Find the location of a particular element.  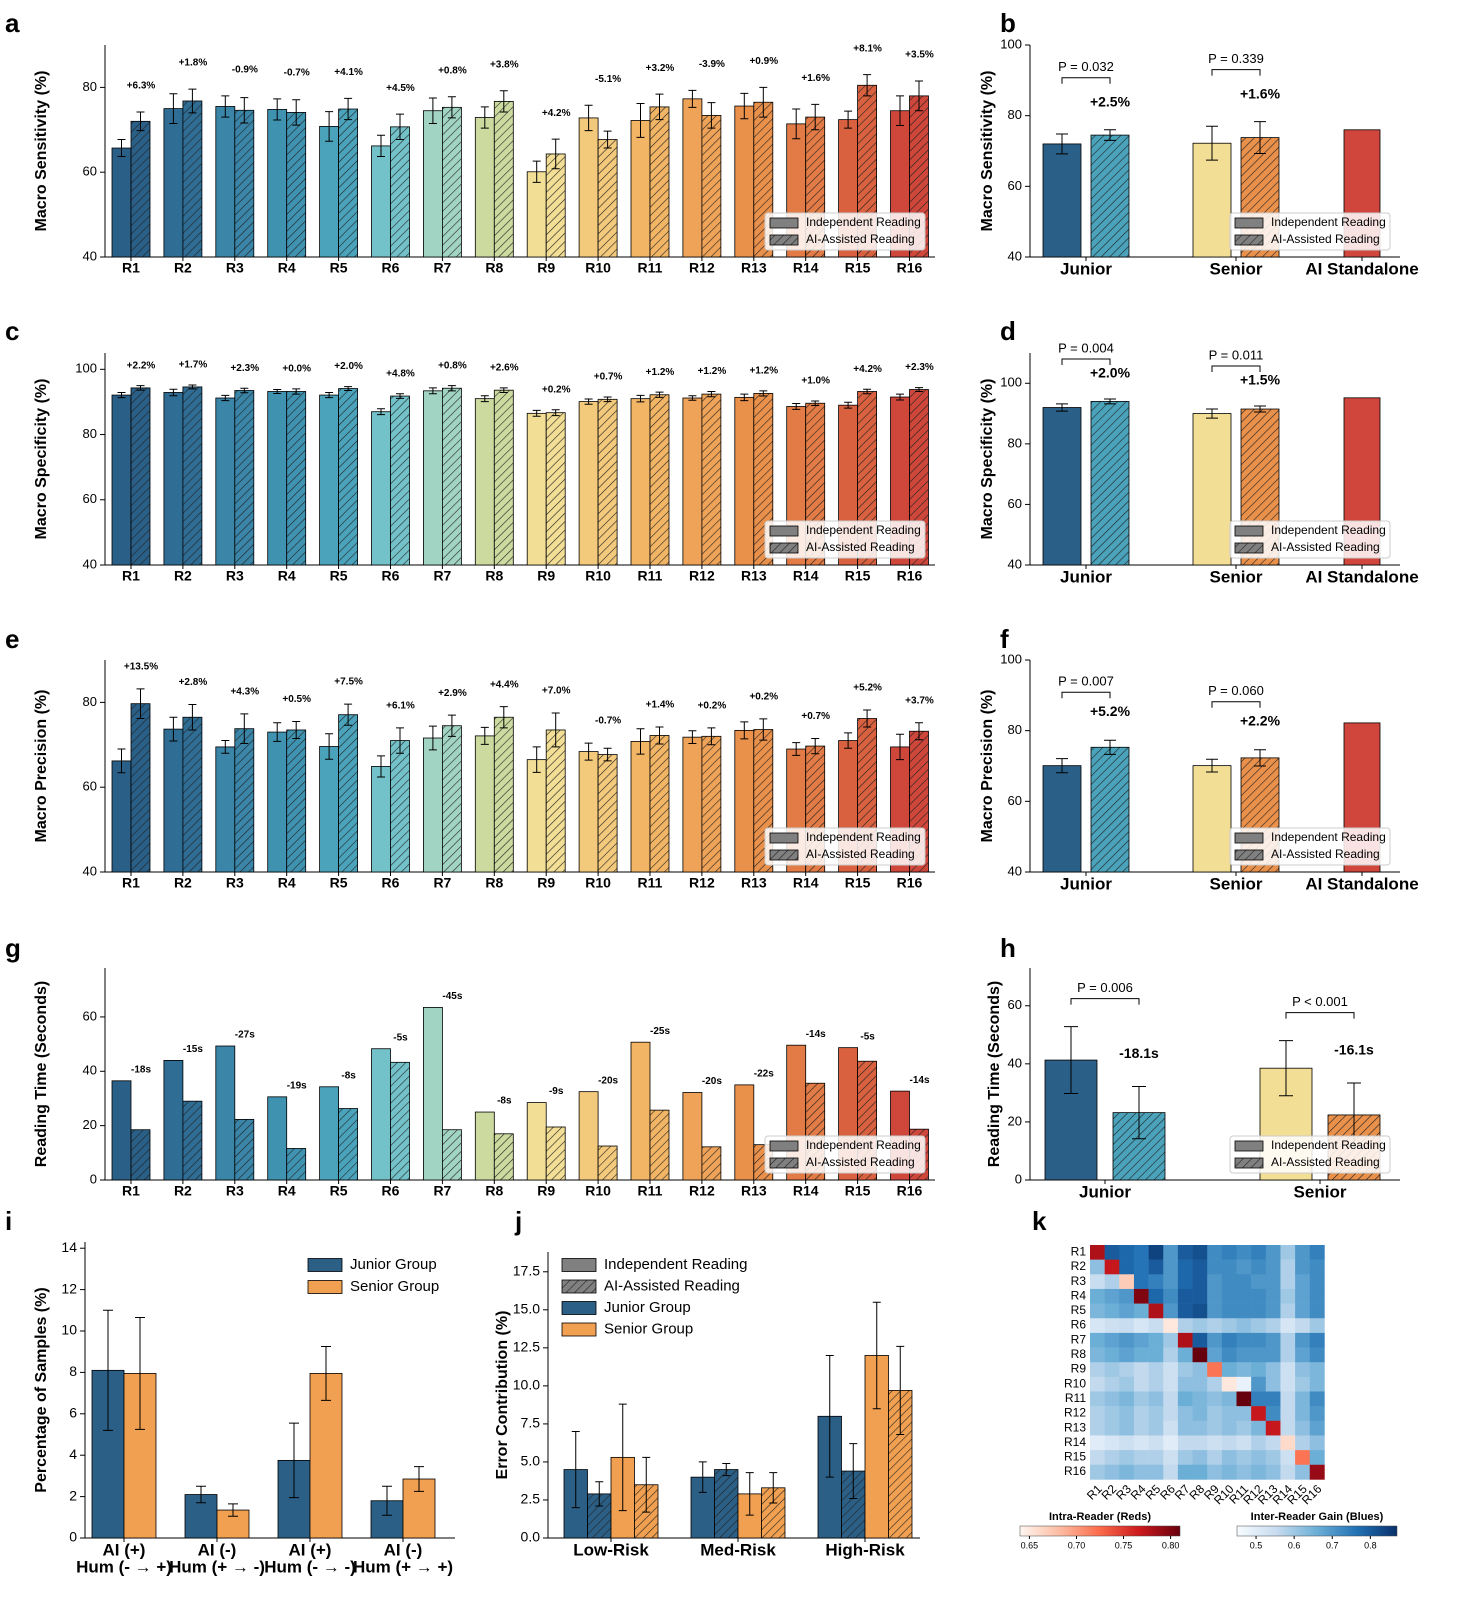

delta-label: -19s is located at coordinates (297, 1085).